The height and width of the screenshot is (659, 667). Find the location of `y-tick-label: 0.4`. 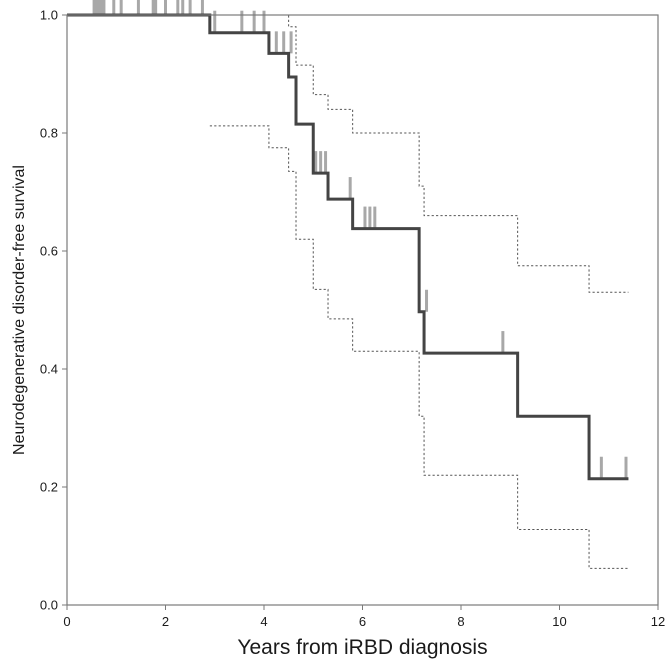

y-tick-label: 0.4 is located at coordinates (49, 369).